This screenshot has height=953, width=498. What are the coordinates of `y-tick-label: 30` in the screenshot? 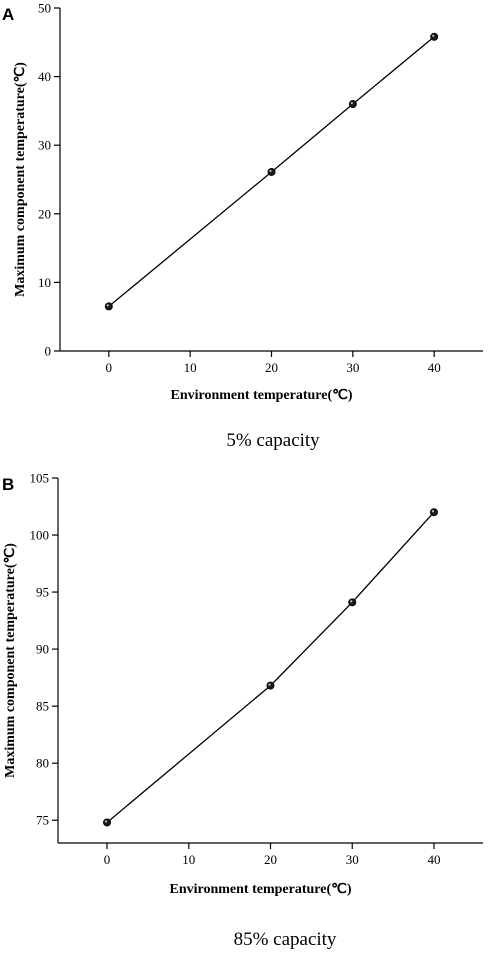 It's located at (44, 145).